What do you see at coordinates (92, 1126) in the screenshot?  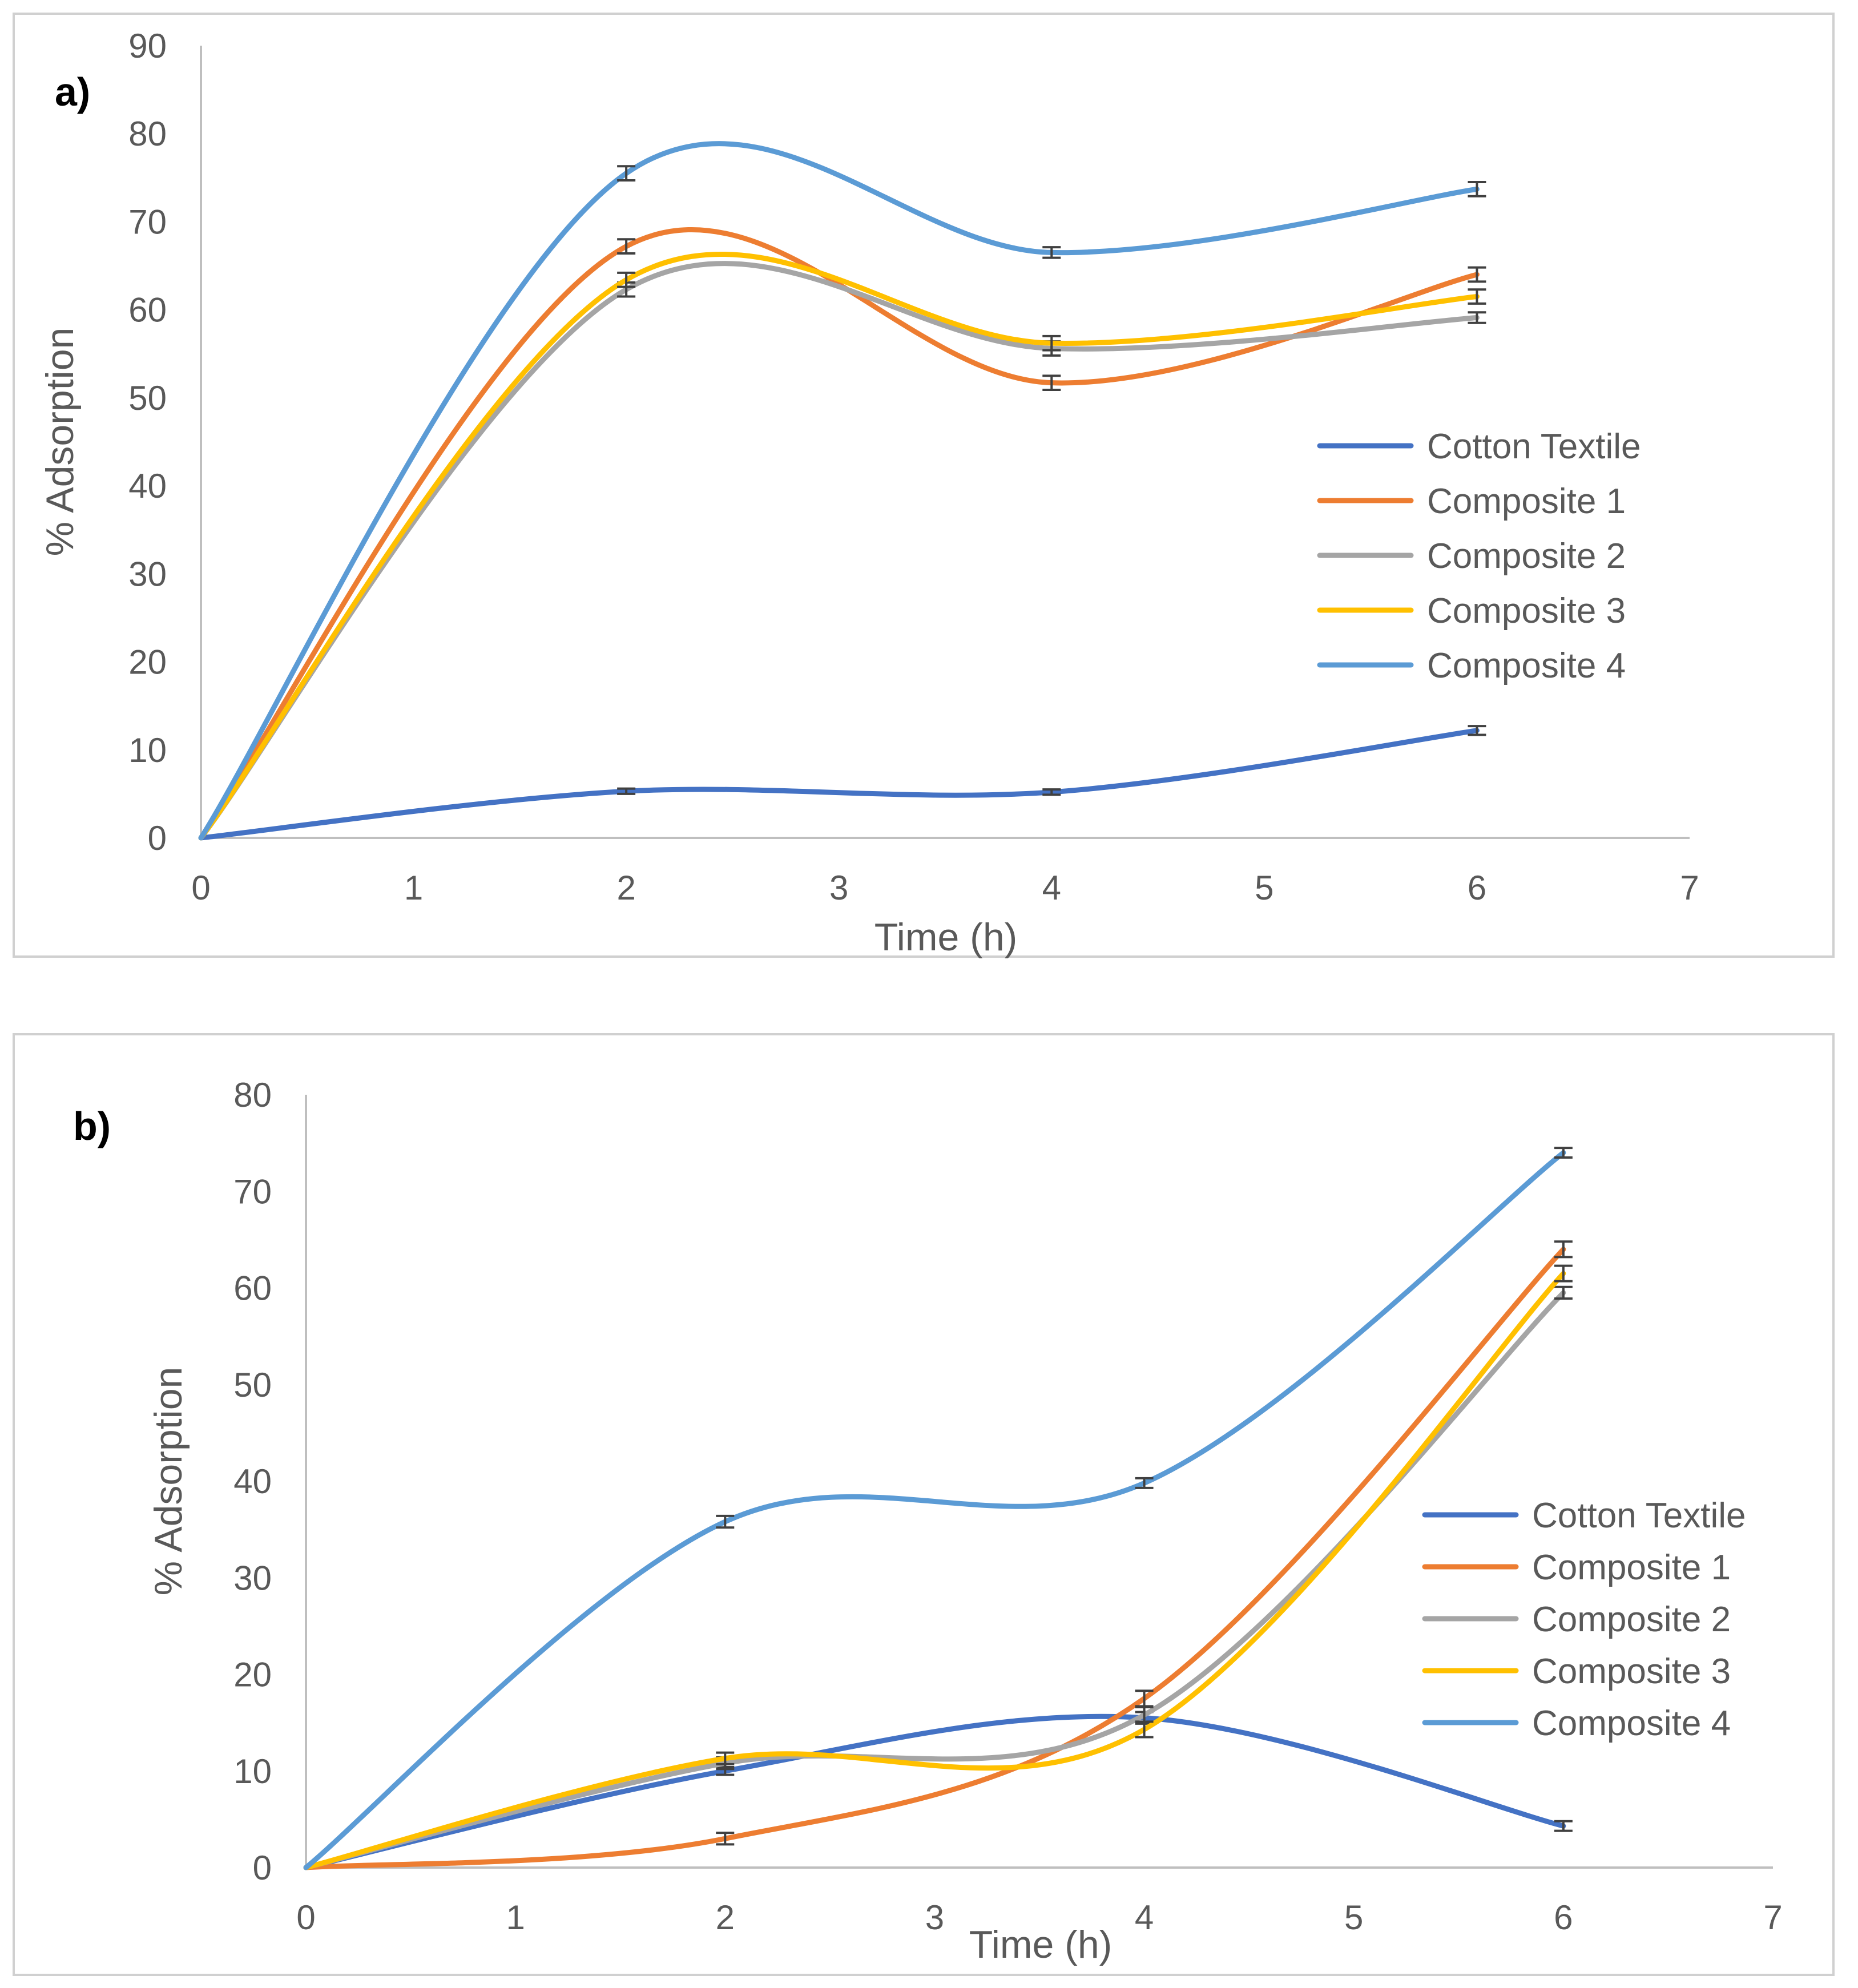 I see `panel-label: b)` at bounding box center [92, 1126].